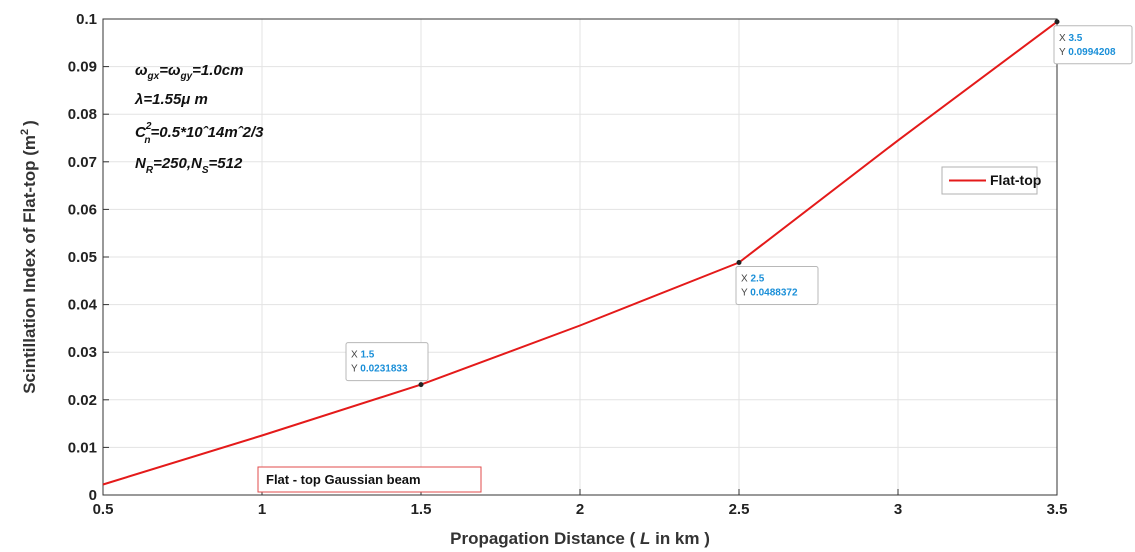 The width and height of the screenshot is (1135, 552). Describe the element at coordinates (103, 509) in the screenshot. I see `x-tick-label: 0.5` at that location.